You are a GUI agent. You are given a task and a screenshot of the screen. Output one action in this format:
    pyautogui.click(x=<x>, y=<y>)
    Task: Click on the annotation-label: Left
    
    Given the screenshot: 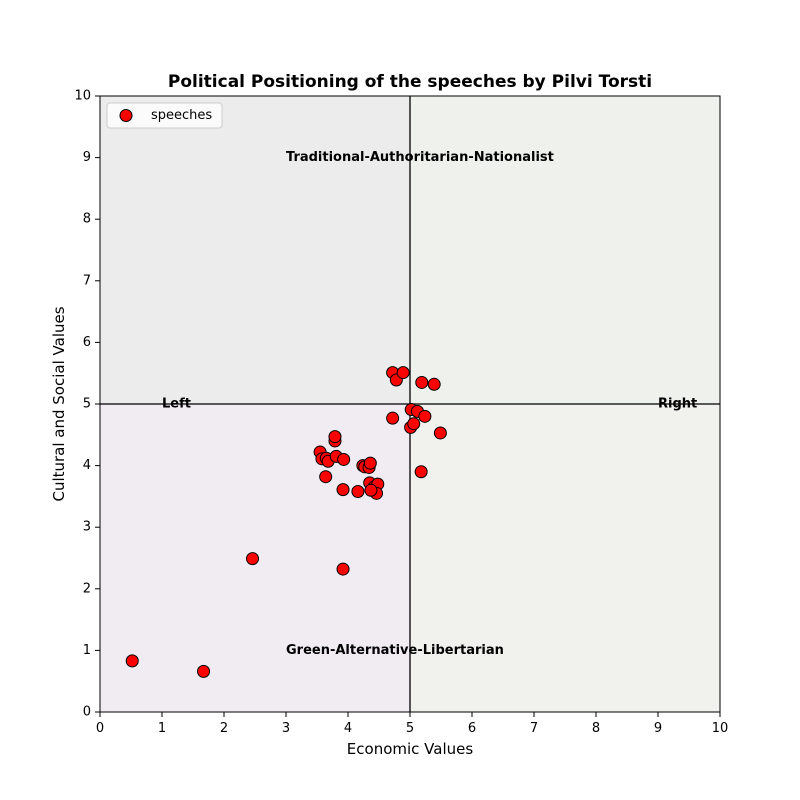 What is the action you would take?
    pyautogui.click(x=176, y=404)
    